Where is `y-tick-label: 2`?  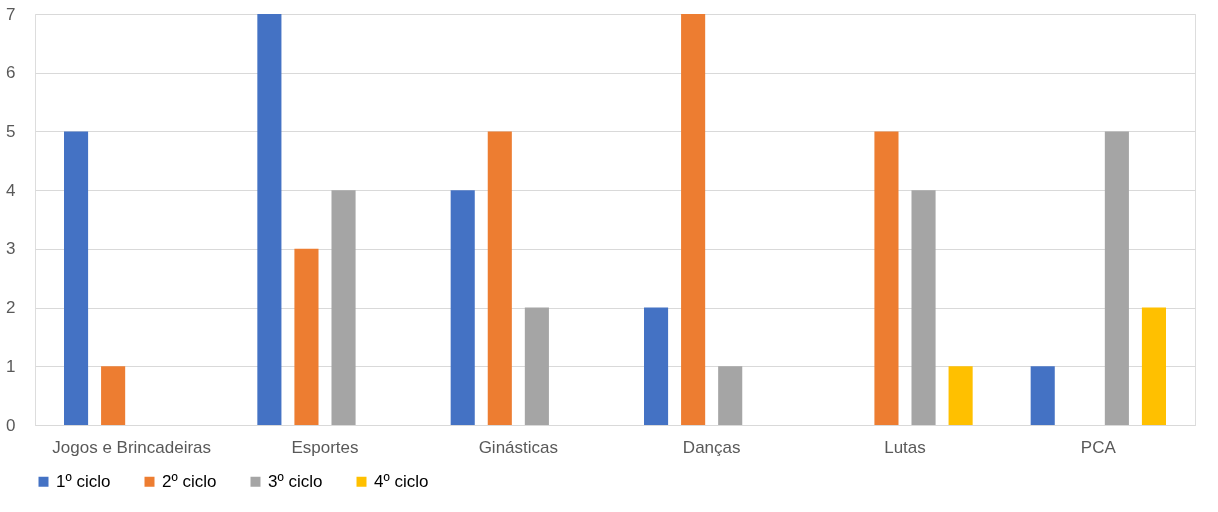
y-tick-label: 2 is located at coordinates (11, 308).